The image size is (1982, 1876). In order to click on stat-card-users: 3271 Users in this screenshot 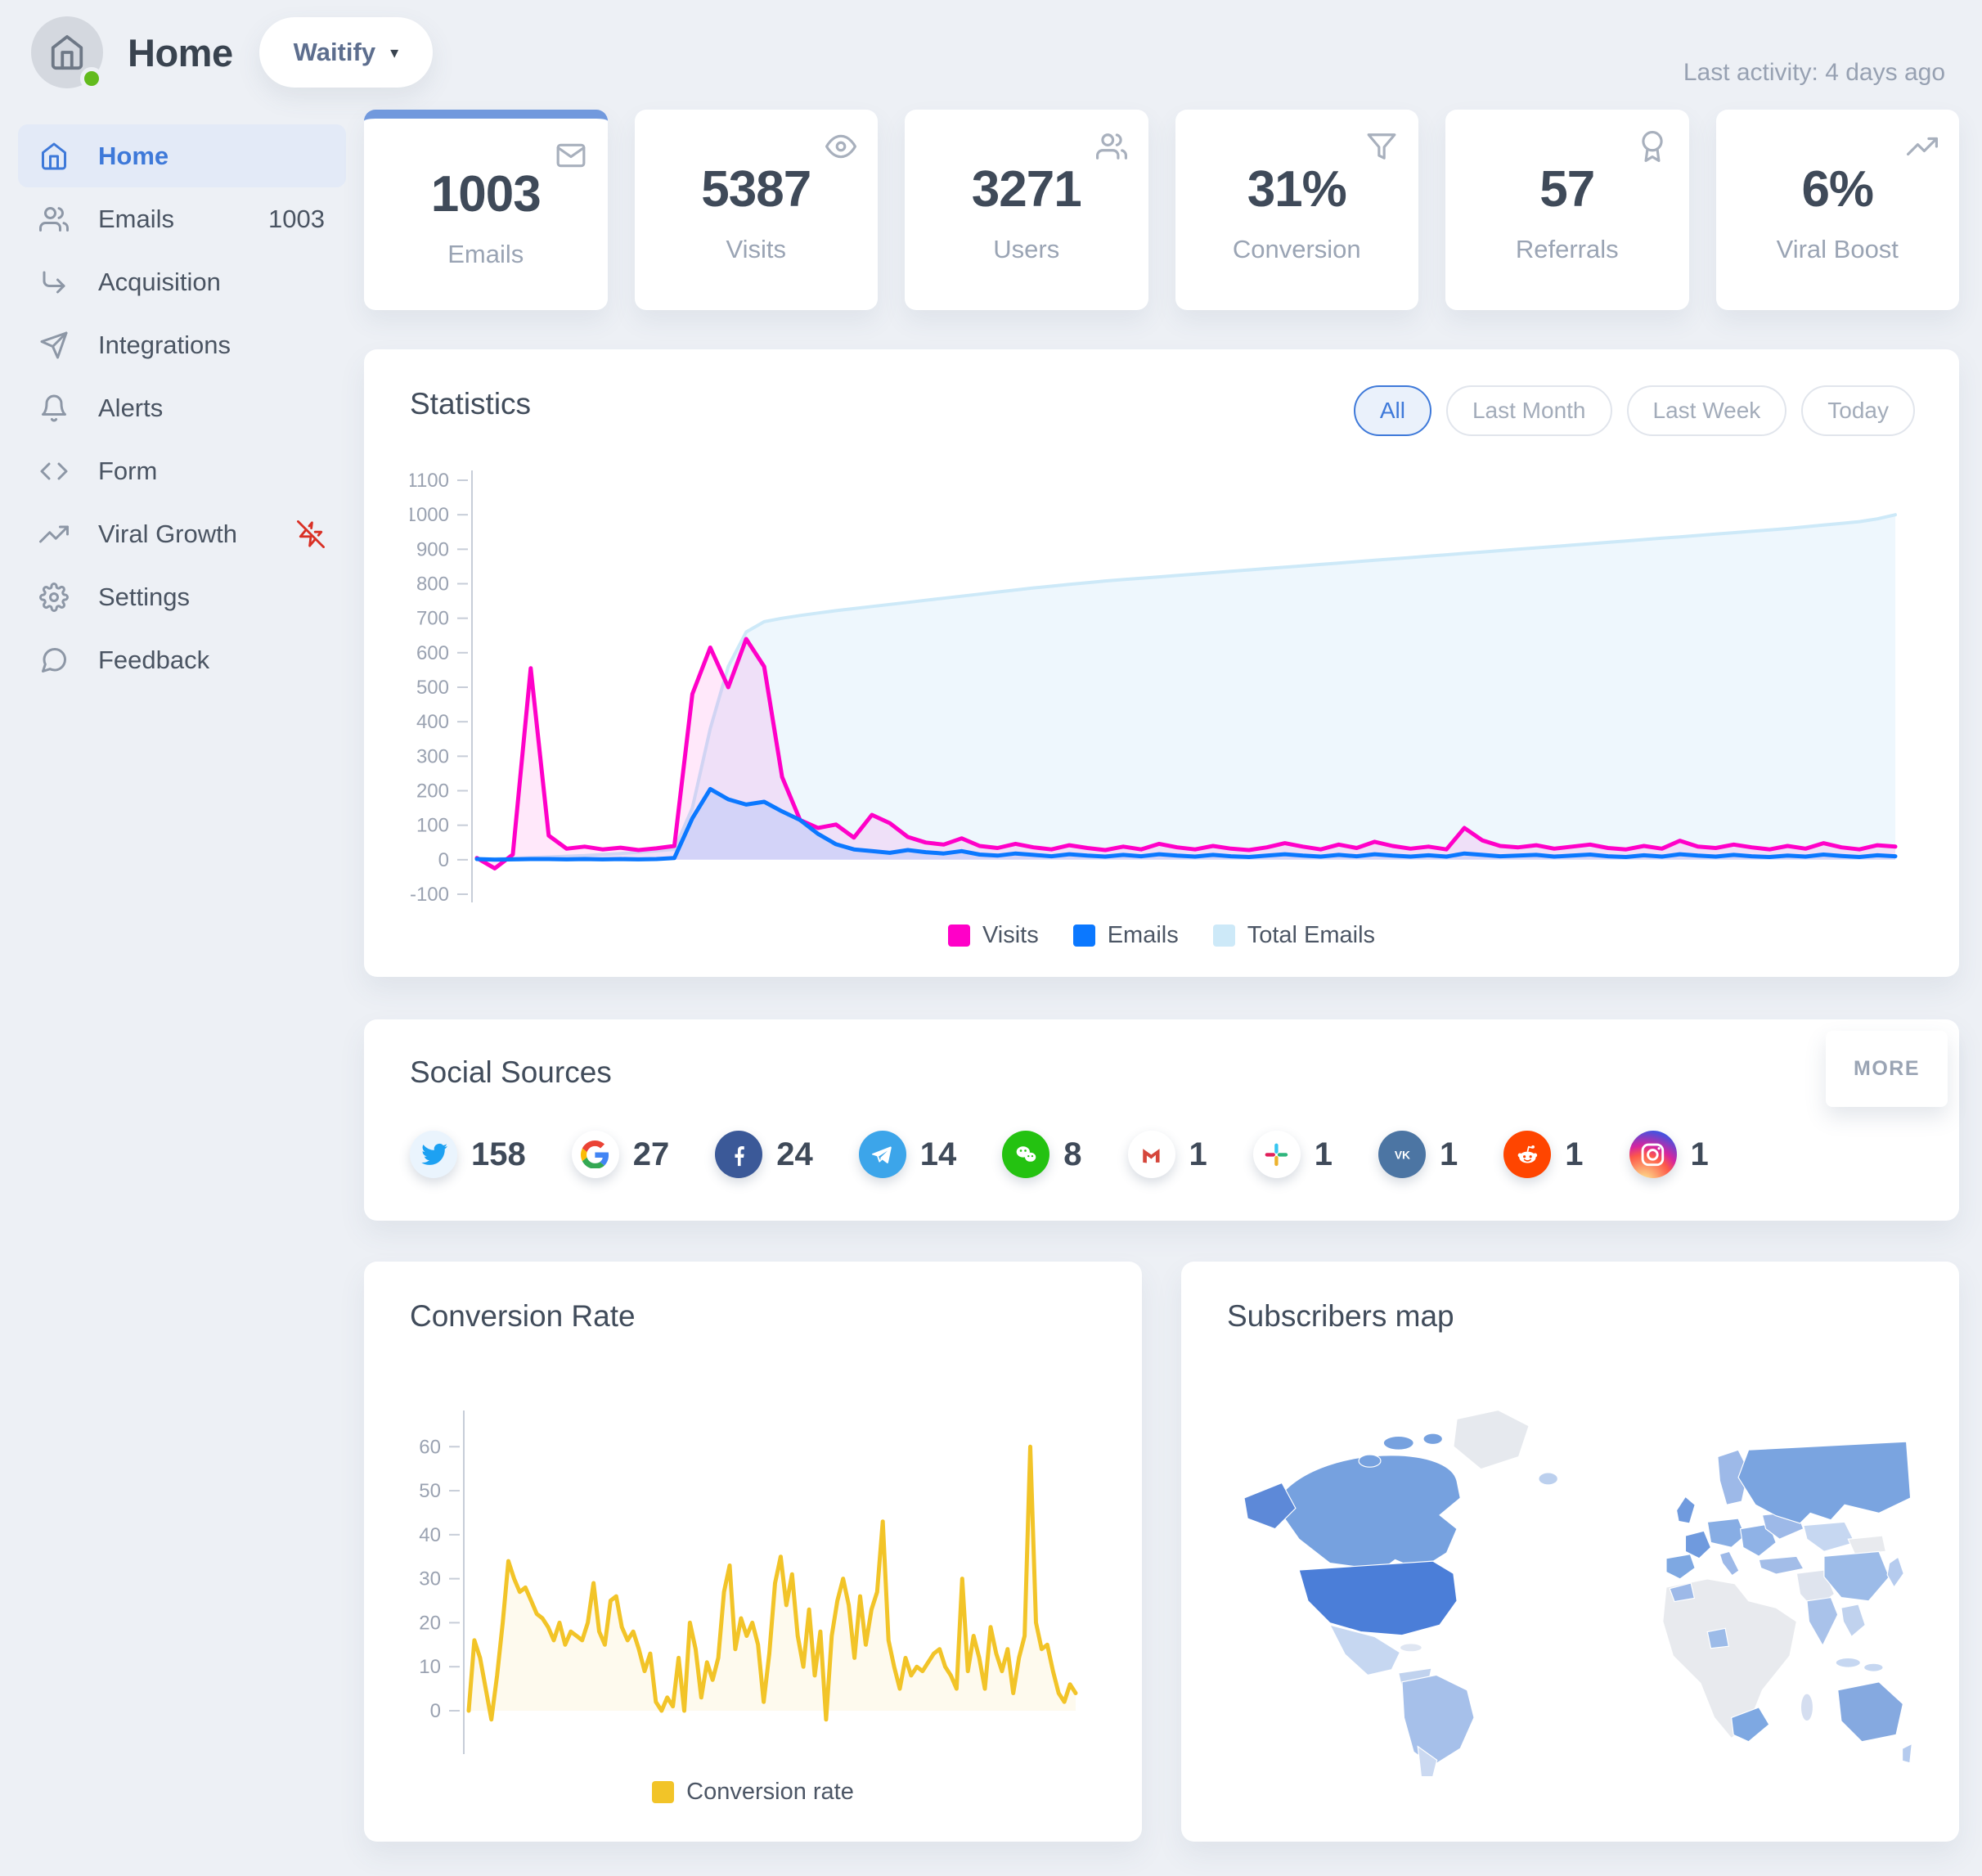, I will do `click(1026, 210)`.